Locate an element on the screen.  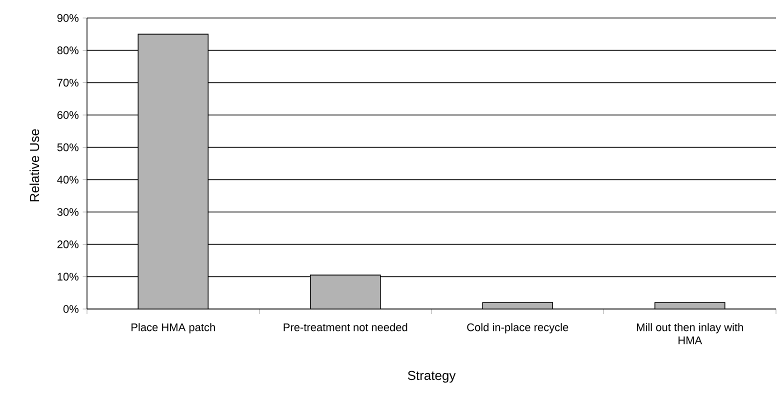
y-tick-label: 80% is located at coordinates (67, 50).